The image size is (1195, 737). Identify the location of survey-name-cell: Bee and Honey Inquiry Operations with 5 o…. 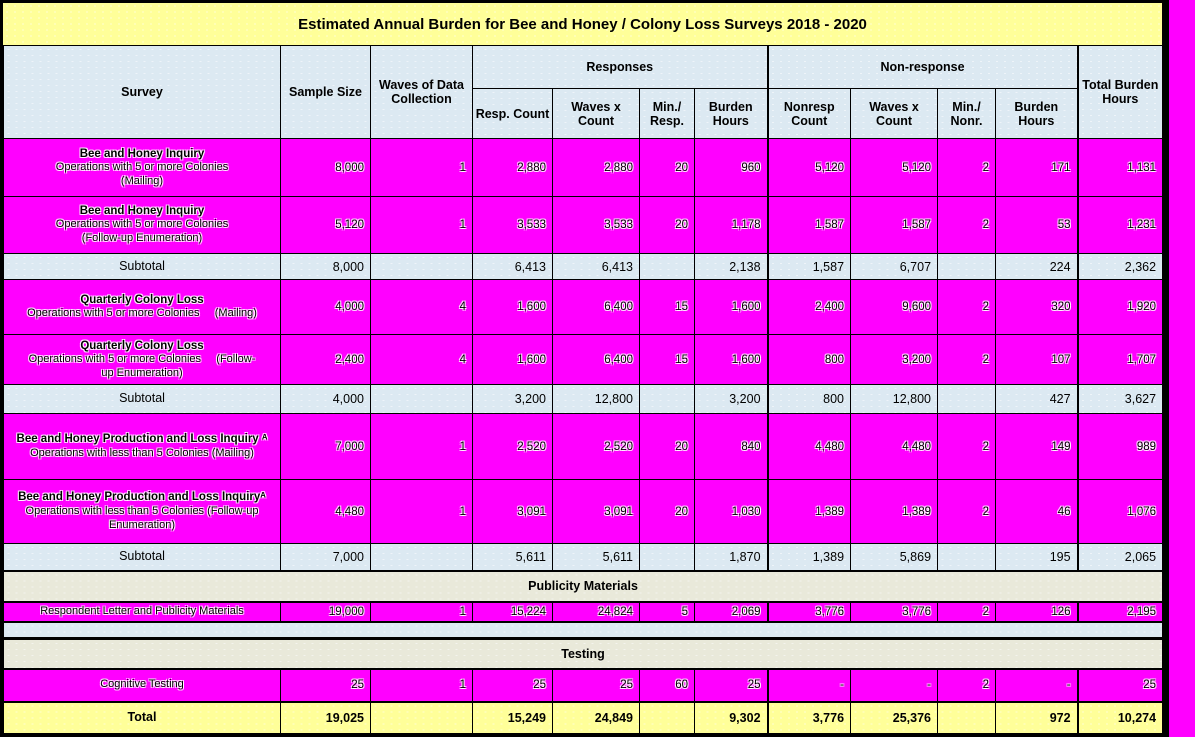
(142, 225).